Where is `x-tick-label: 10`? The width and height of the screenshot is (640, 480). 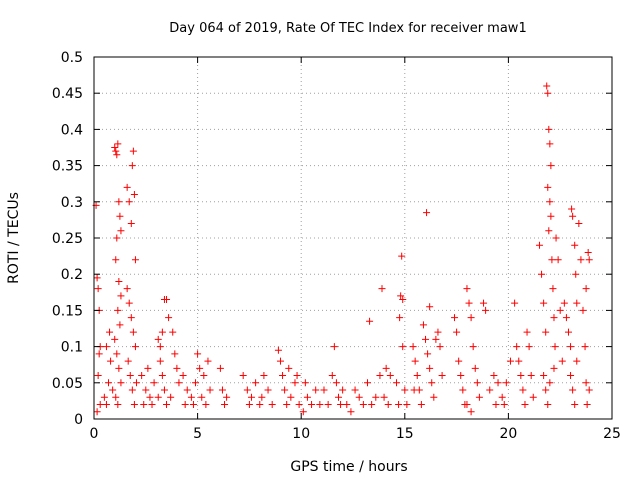
x-tick-label: 10 is located at coordinates (301, 434).